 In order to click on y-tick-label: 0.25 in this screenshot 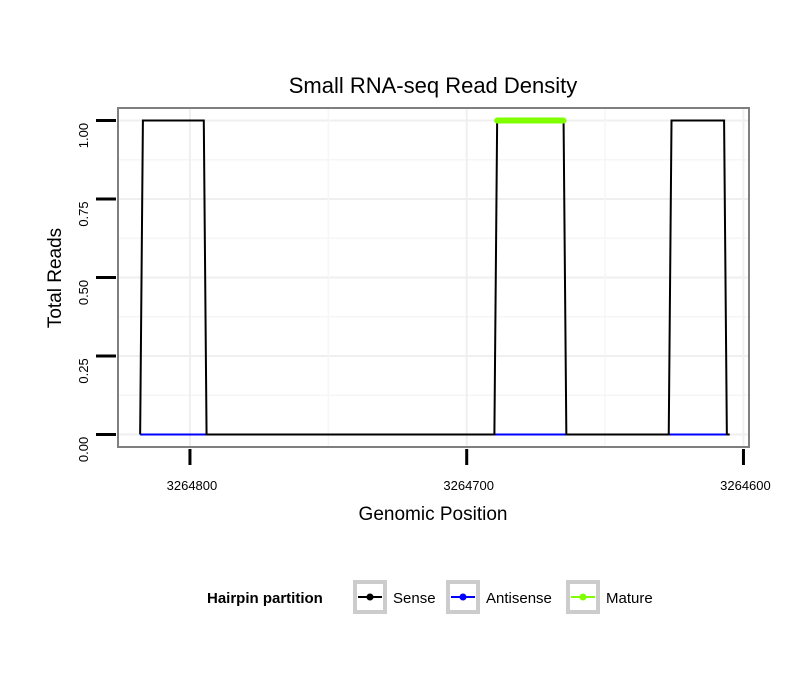, I will do `click(83, 370)`.